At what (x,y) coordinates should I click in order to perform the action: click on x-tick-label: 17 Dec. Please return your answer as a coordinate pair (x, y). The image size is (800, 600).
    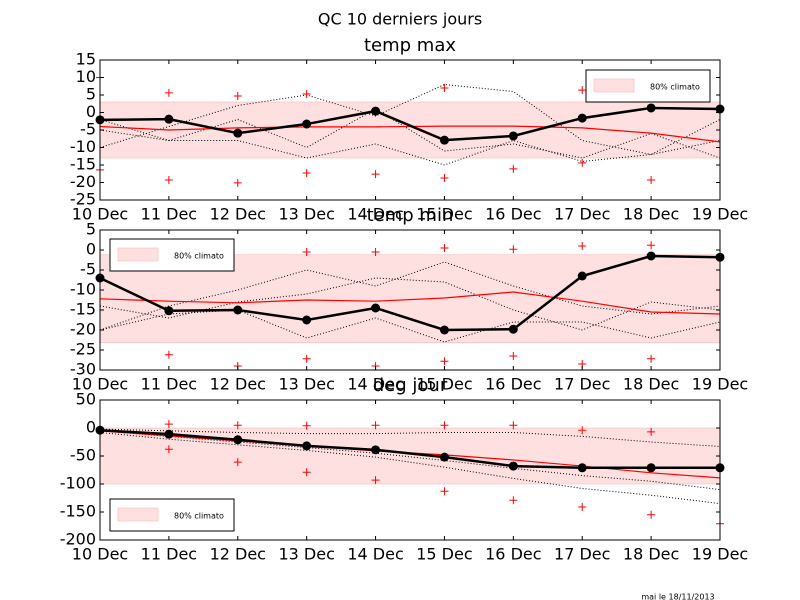
    Looking at the image, I should click on (582, 214).